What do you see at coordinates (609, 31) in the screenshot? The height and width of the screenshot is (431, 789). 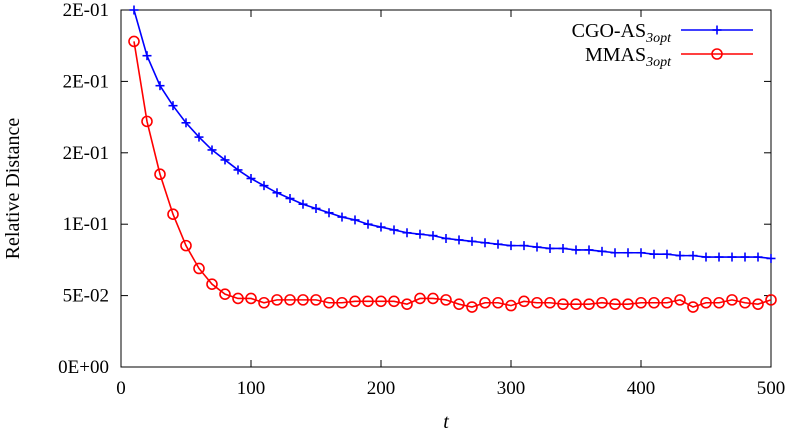 I see `legend-label-name: CGO-AS` at bounding box center [609, 31].